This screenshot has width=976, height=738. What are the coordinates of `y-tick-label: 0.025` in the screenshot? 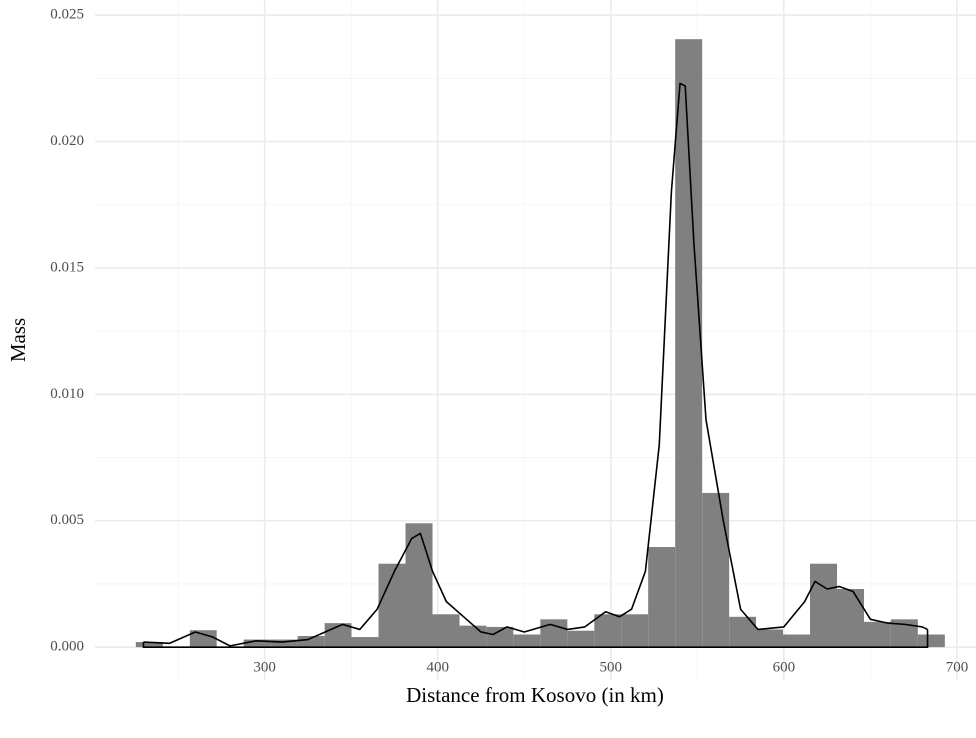 It's located at (67, 15).